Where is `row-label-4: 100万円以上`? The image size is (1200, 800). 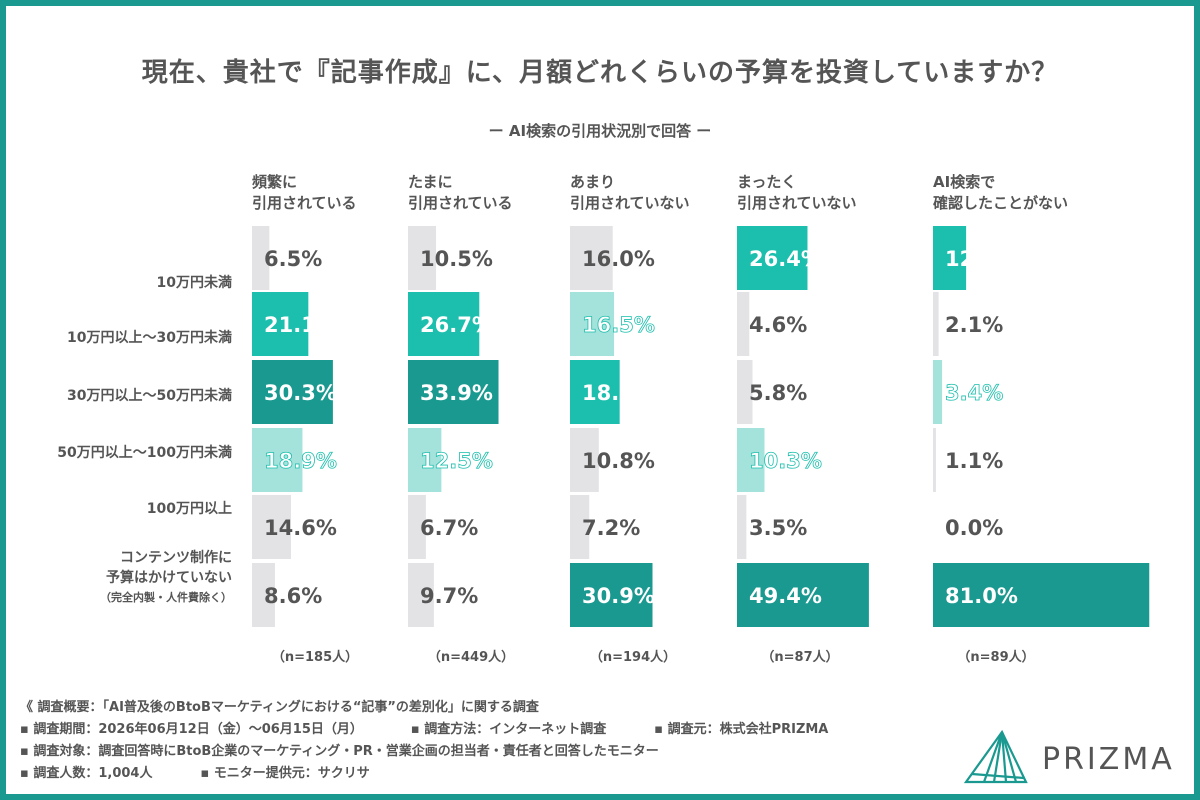 row-label-4: 100万円以上 is located at coordinates (116, 509).